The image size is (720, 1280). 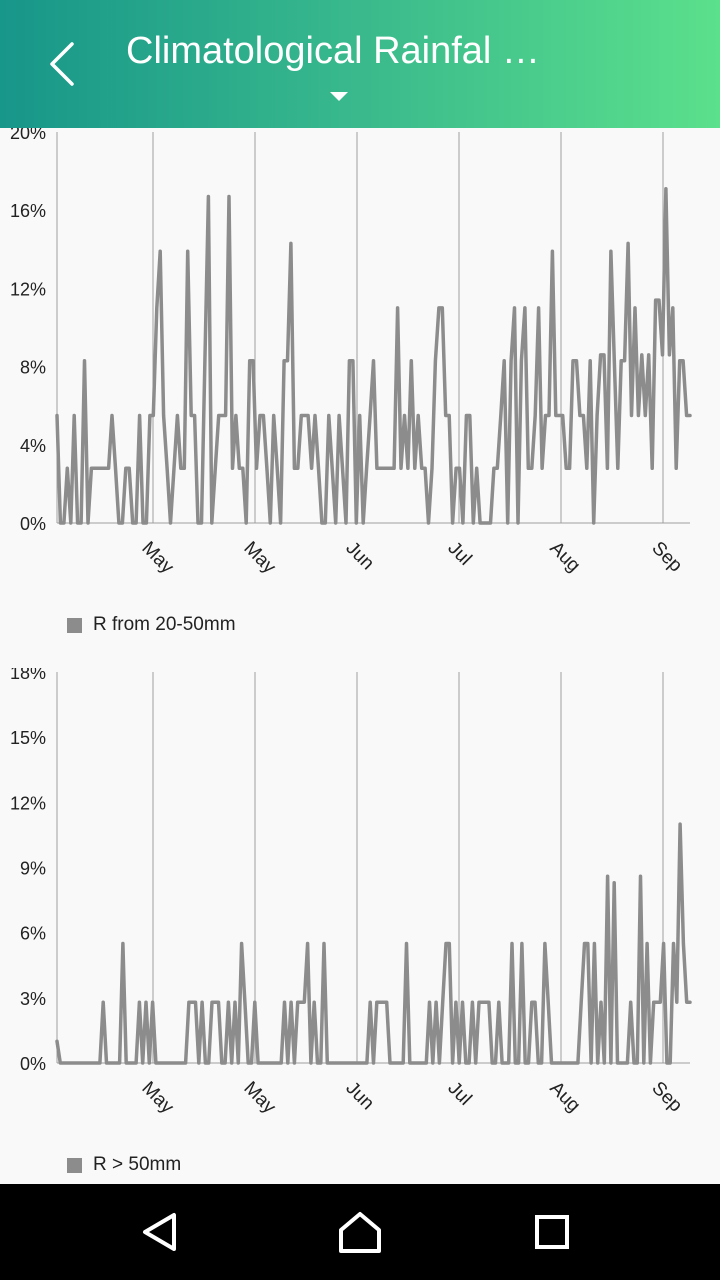 I want to click on system-nav-bar, so click(x=360, y=1232).